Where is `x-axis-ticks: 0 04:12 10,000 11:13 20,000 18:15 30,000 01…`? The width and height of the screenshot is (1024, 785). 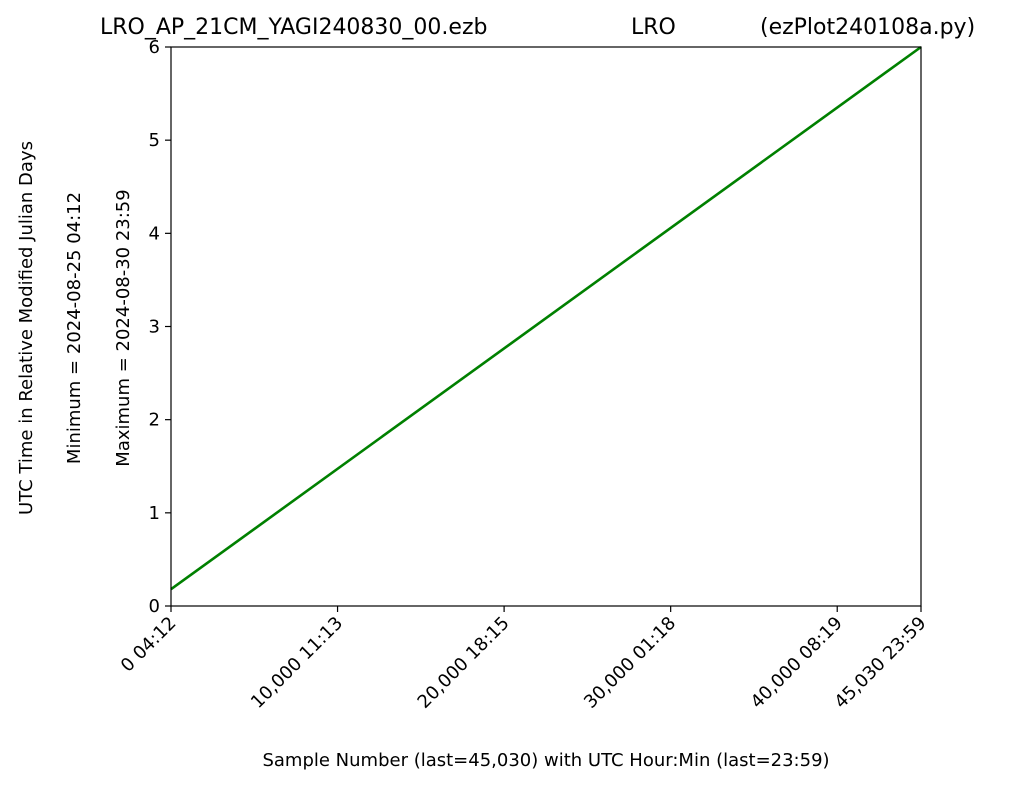
x-axis-ticks: 0 04:12 10,000 11:13 20,000 18:15 30,000 01… is located at coordinates (524, 659).